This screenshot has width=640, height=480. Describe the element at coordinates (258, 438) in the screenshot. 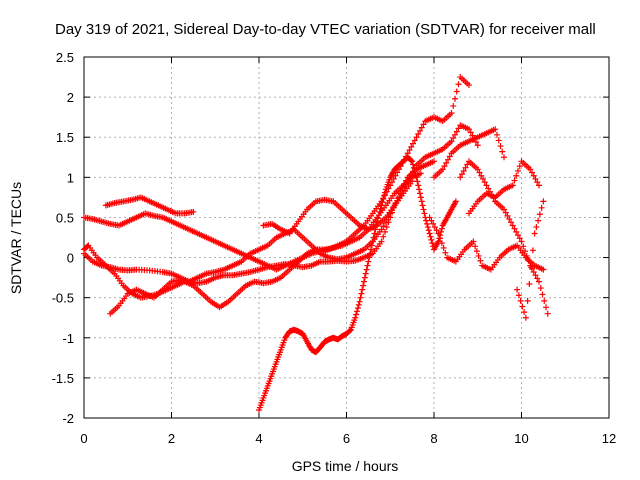

I see `x-tick-label: 4` at that location.